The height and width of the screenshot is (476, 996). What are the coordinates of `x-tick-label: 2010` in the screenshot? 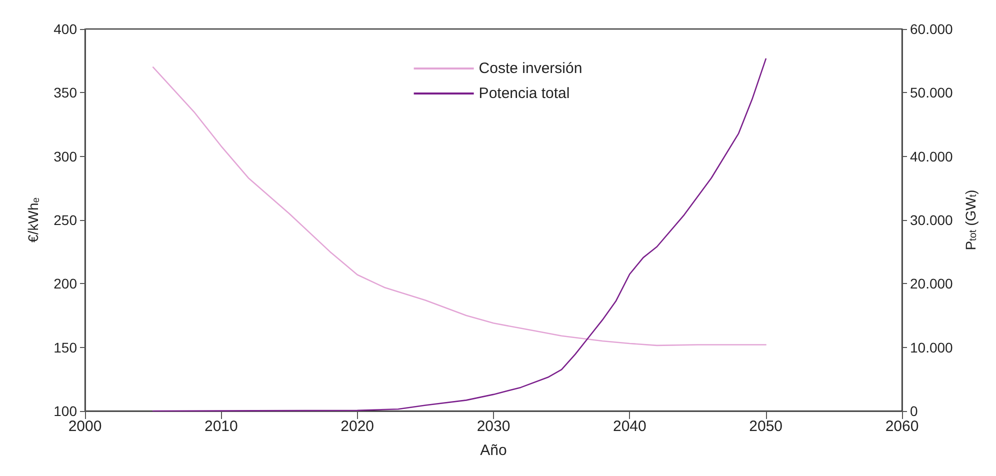 It's located at (221, 426).